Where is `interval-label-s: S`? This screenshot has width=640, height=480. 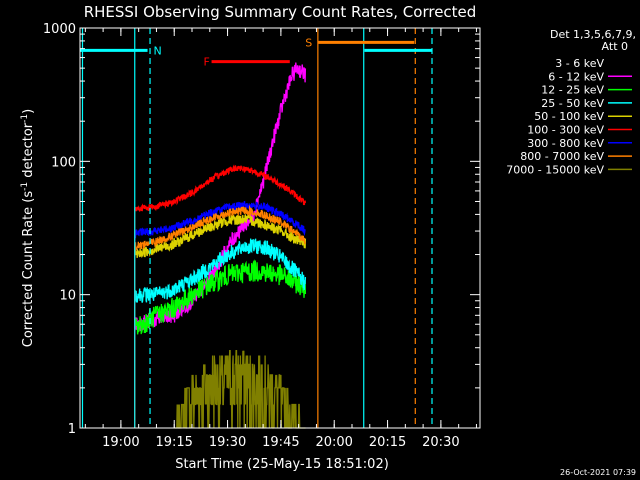 interval-label-s: S is located at coordinates (308, 42).